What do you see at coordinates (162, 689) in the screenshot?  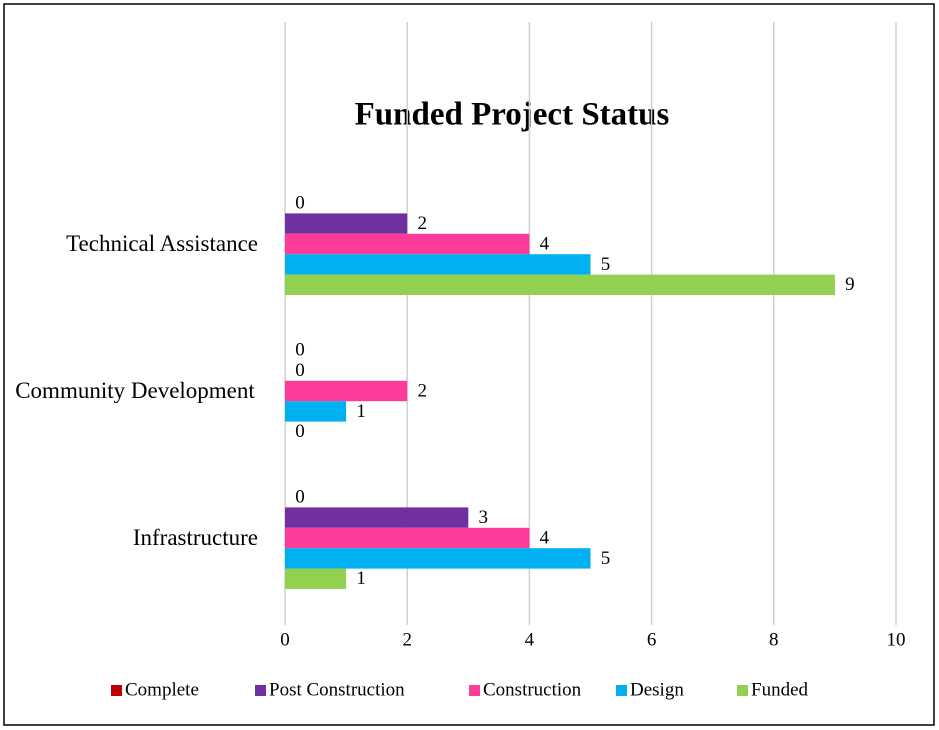 I see `legend-label: Complete` at bounding box center [162, 689].